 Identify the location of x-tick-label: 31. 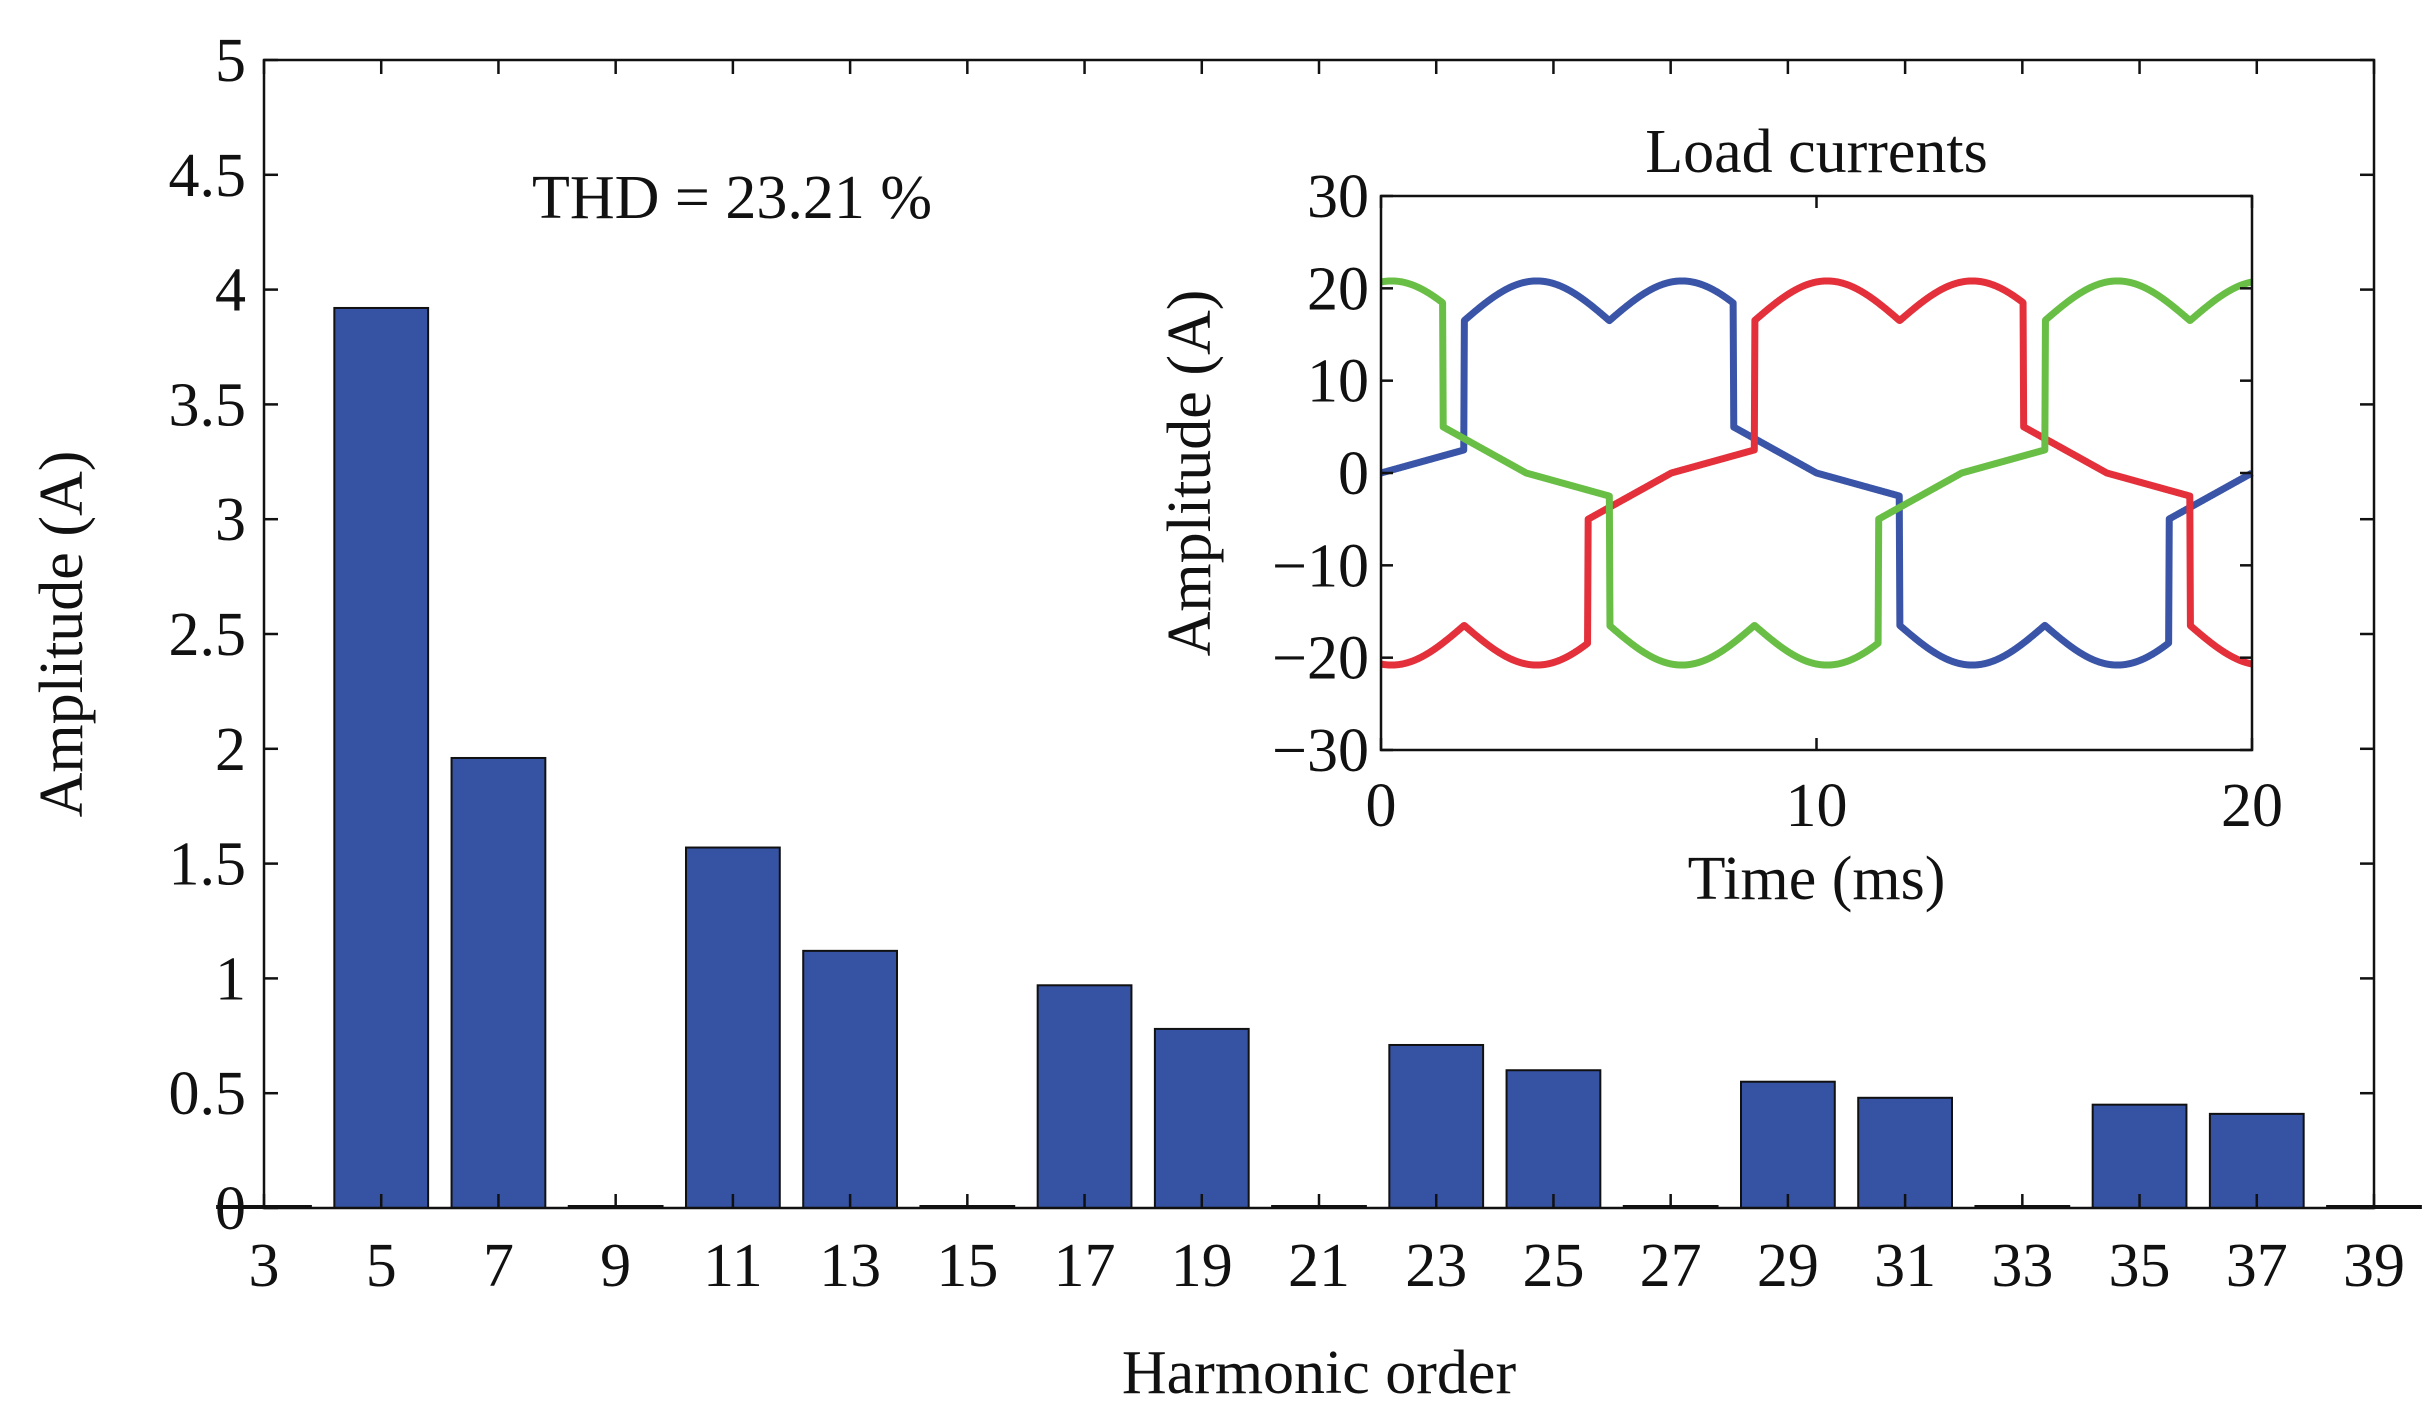
(1905, 1266).